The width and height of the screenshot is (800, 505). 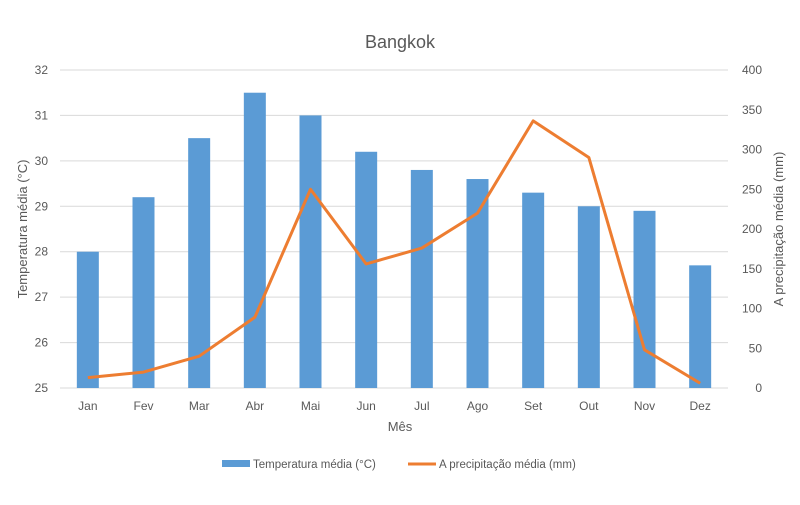 What do you see at coordinates (42, 161) in the screenshot?
I see `y-tick-label: 30` at bounding box center [42, 161].